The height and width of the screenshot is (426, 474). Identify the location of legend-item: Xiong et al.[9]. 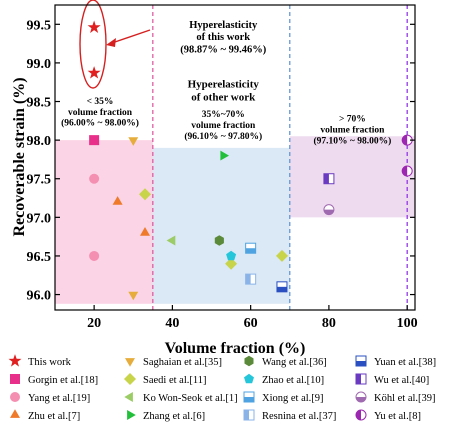
(283, 397).